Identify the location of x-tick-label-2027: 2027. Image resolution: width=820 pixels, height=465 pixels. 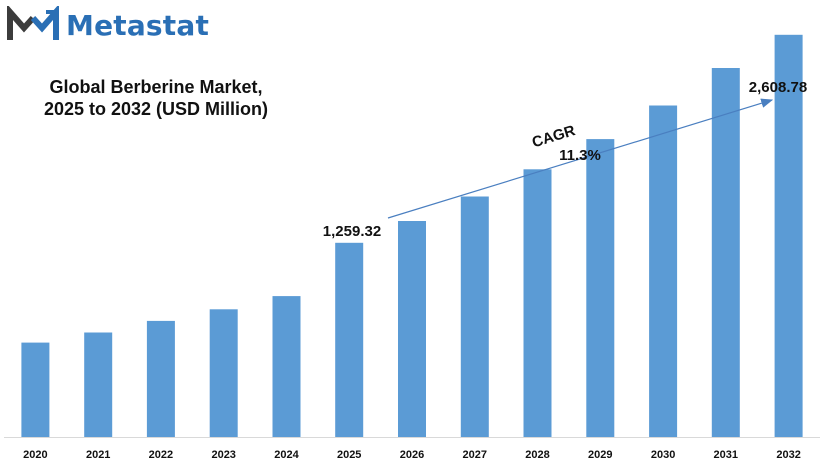
(475, 455).